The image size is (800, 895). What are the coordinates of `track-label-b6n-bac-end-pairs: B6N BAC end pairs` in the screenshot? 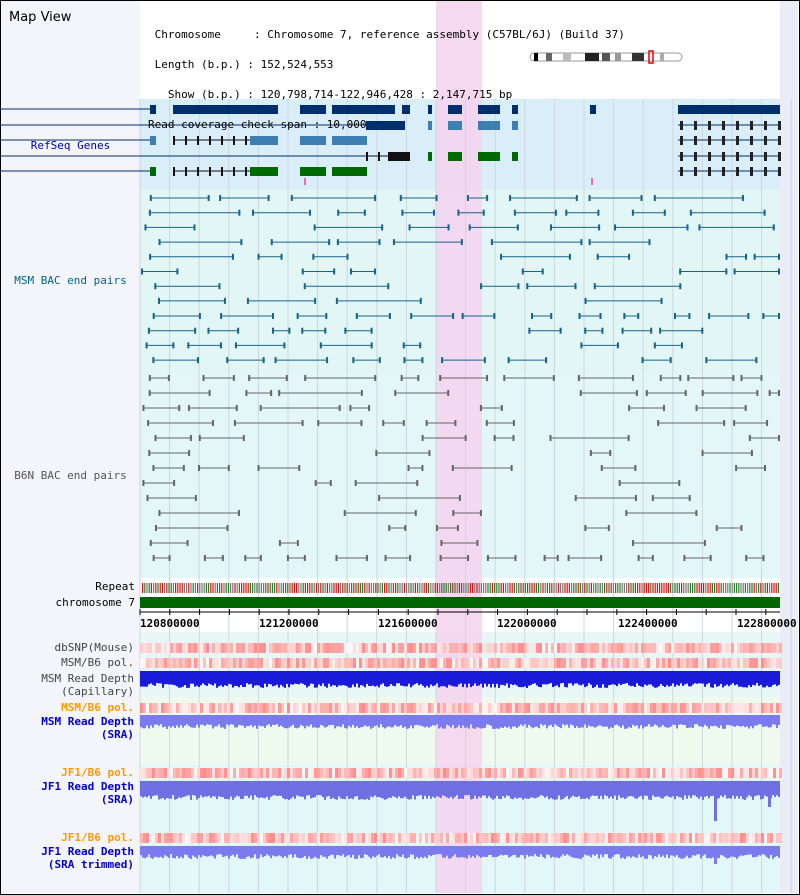 It's located at (70, 475).